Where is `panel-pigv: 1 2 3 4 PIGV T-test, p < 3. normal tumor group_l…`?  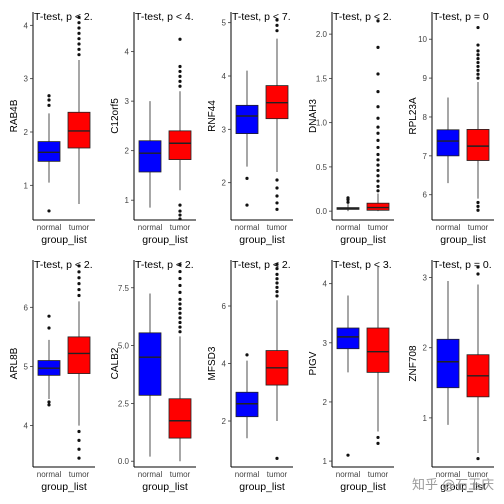
panel-pigv: 1 2 3 4 PIGV T-test, p < 3. normal tumor group_l… is located at coordinates (351, 376).